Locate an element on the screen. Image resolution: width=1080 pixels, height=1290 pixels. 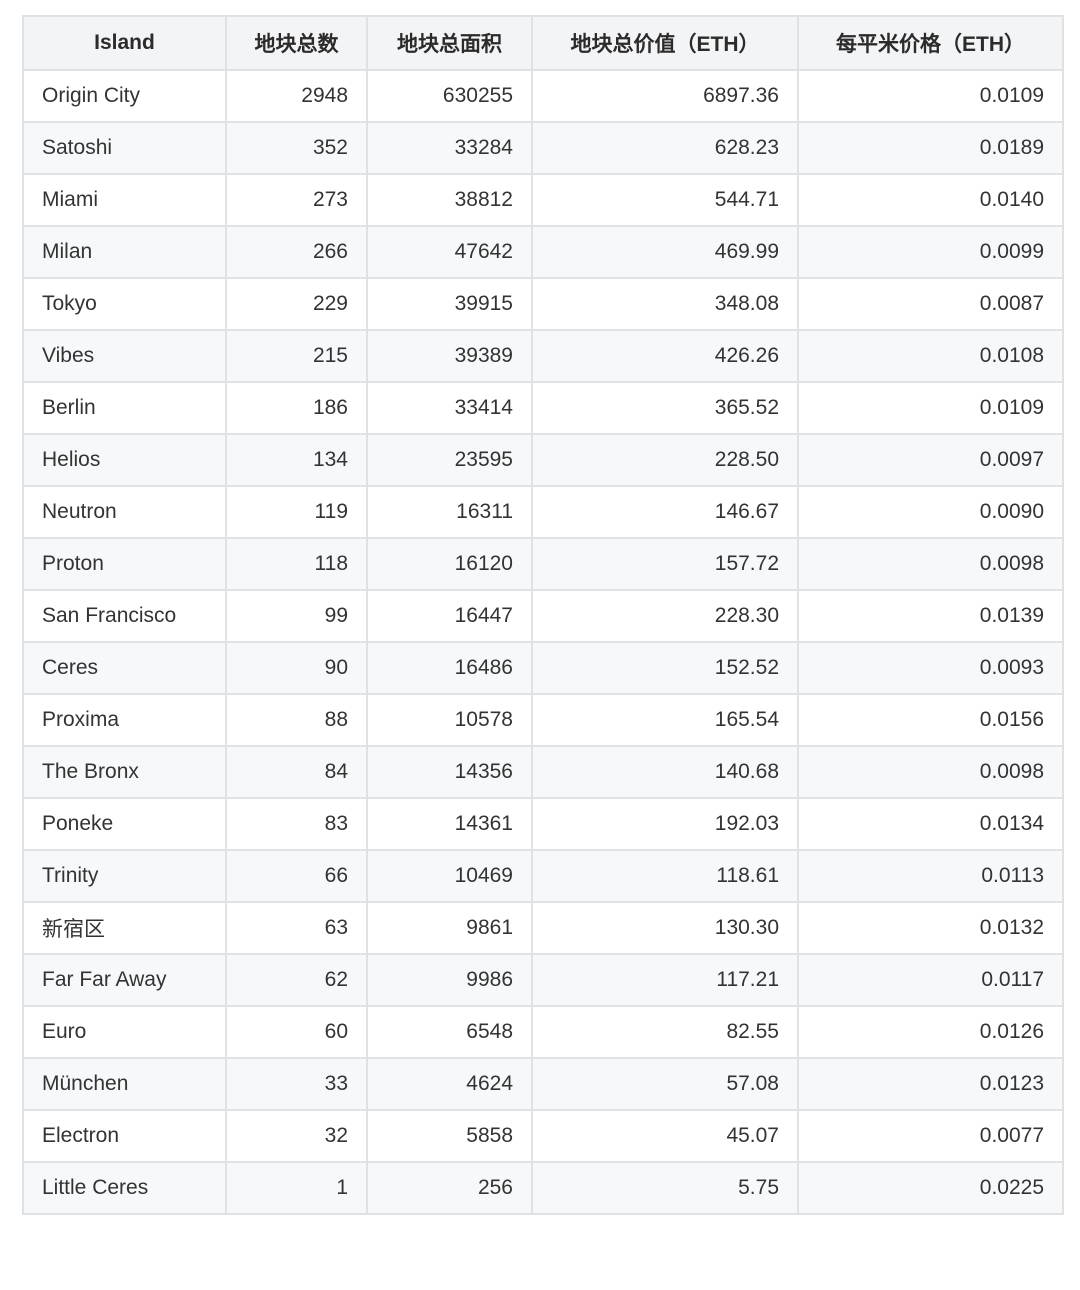
cell-price-per-sqm: 0.0117 is located at coordinates (930, 980).